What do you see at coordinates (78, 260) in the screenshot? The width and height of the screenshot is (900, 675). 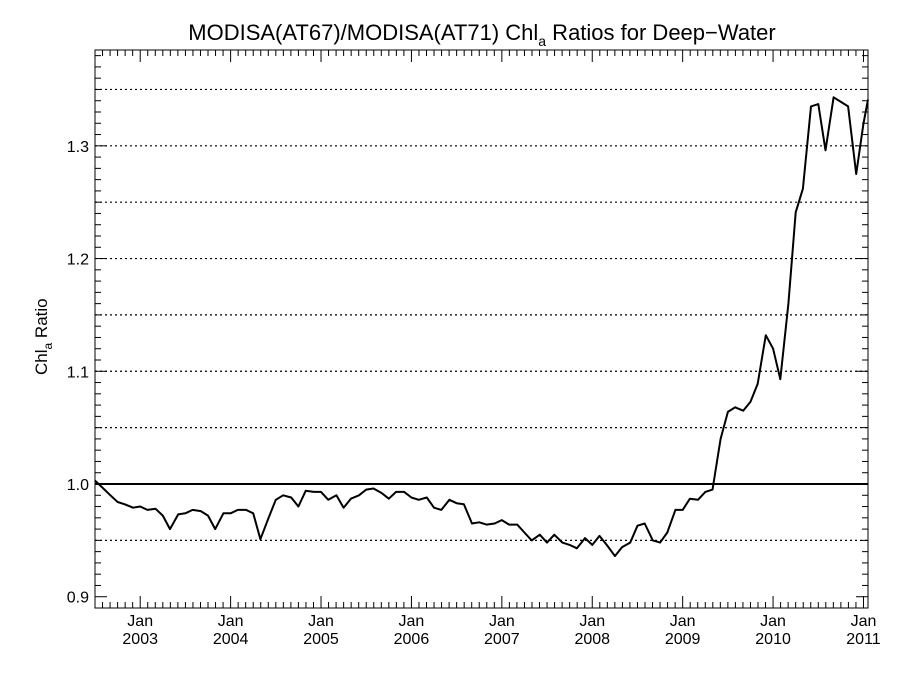 I see `y-tick-label: 1.2` at bounding box center [78, 260].